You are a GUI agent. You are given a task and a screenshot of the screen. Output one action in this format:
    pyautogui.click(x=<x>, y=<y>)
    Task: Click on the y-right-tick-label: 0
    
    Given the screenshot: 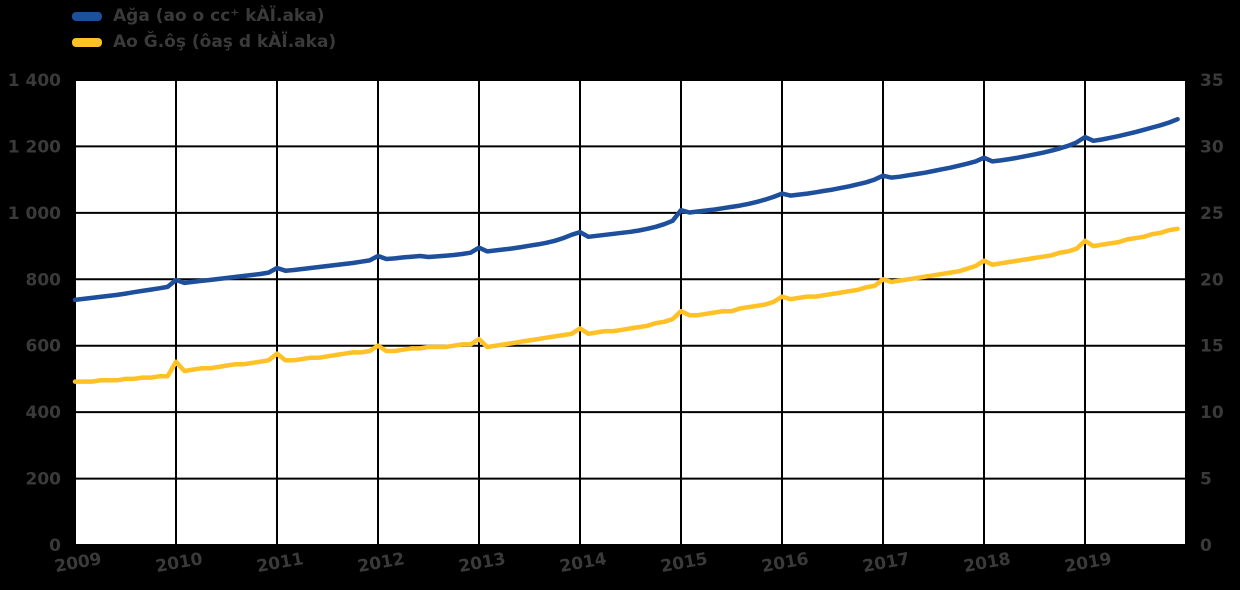 What is the action you would take?
    pyautogui.click(x=1206, y=546)
    